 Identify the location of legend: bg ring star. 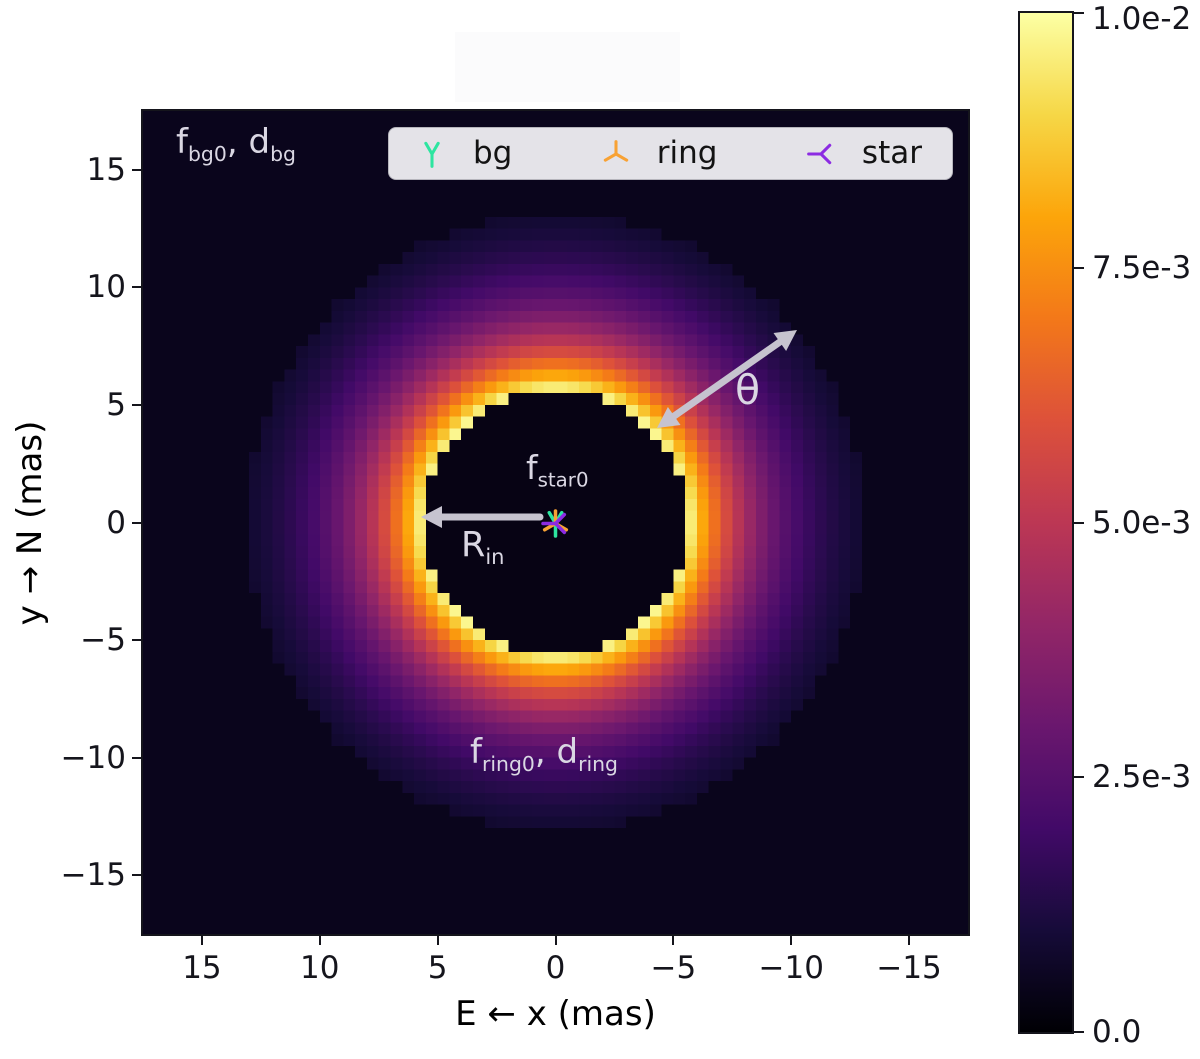
(670, 153).